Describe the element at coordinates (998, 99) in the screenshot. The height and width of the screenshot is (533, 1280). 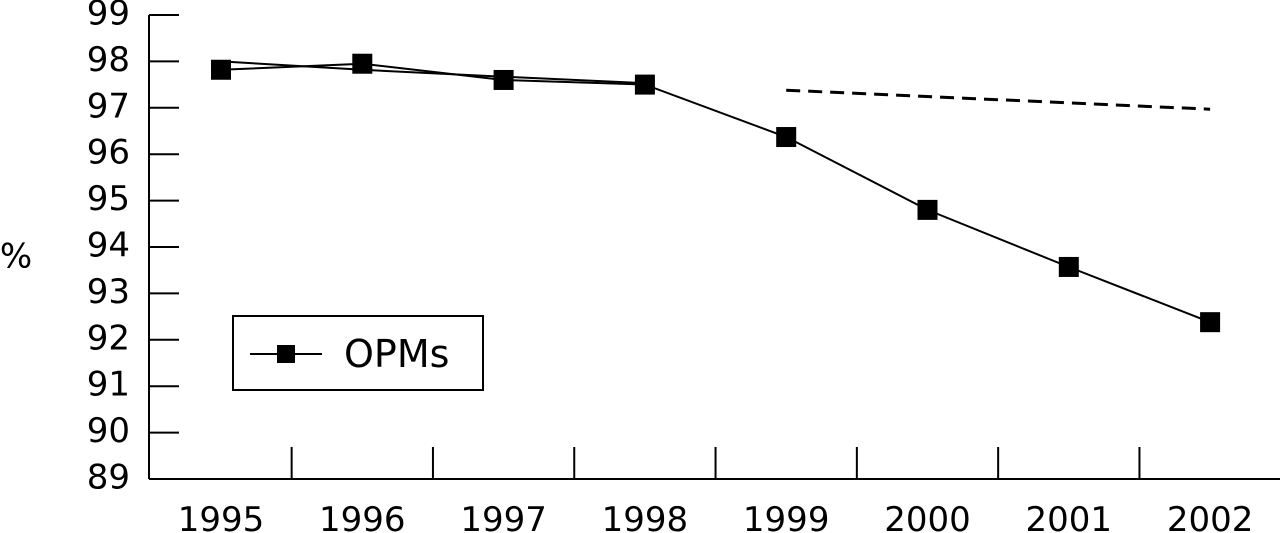
I see `series-2-line` at that location.